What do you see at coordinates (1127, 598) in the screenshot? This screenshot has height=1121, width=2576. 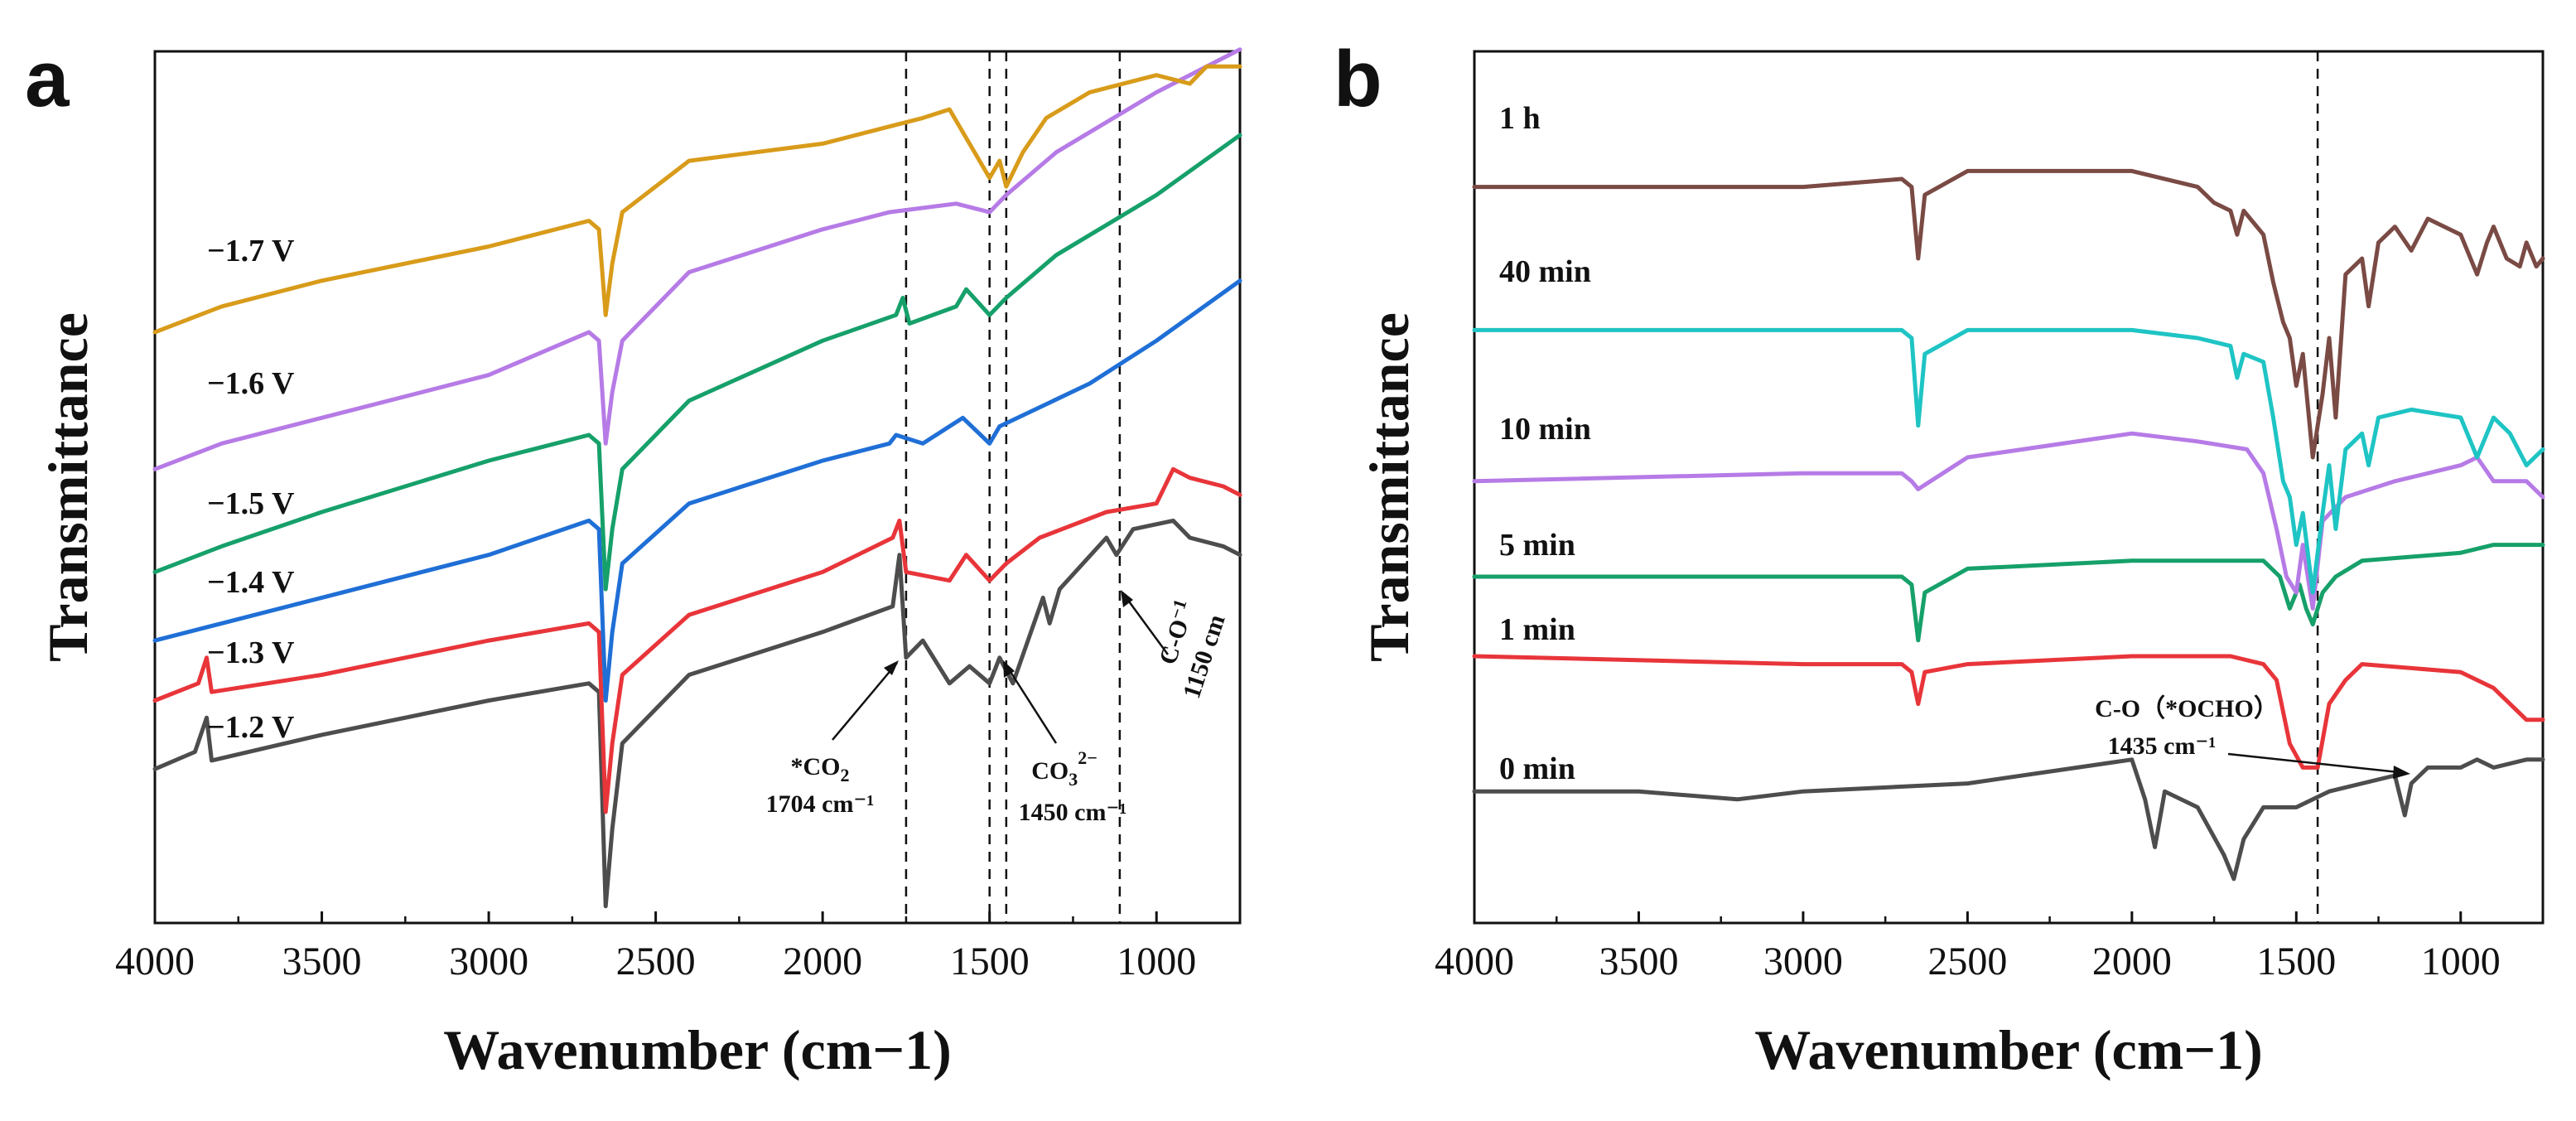 I see `annotation-arrowhead-co` at bounding box center [1127, 598].